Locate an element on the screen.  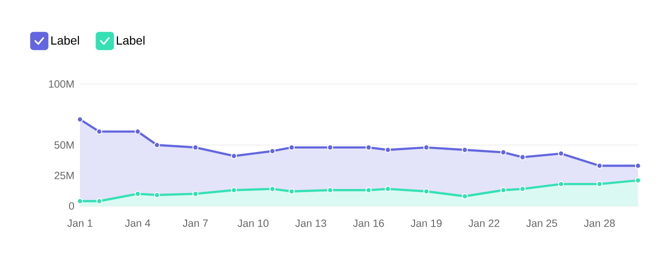
y-tick-label: 25M is located at coordinates (64, 176).